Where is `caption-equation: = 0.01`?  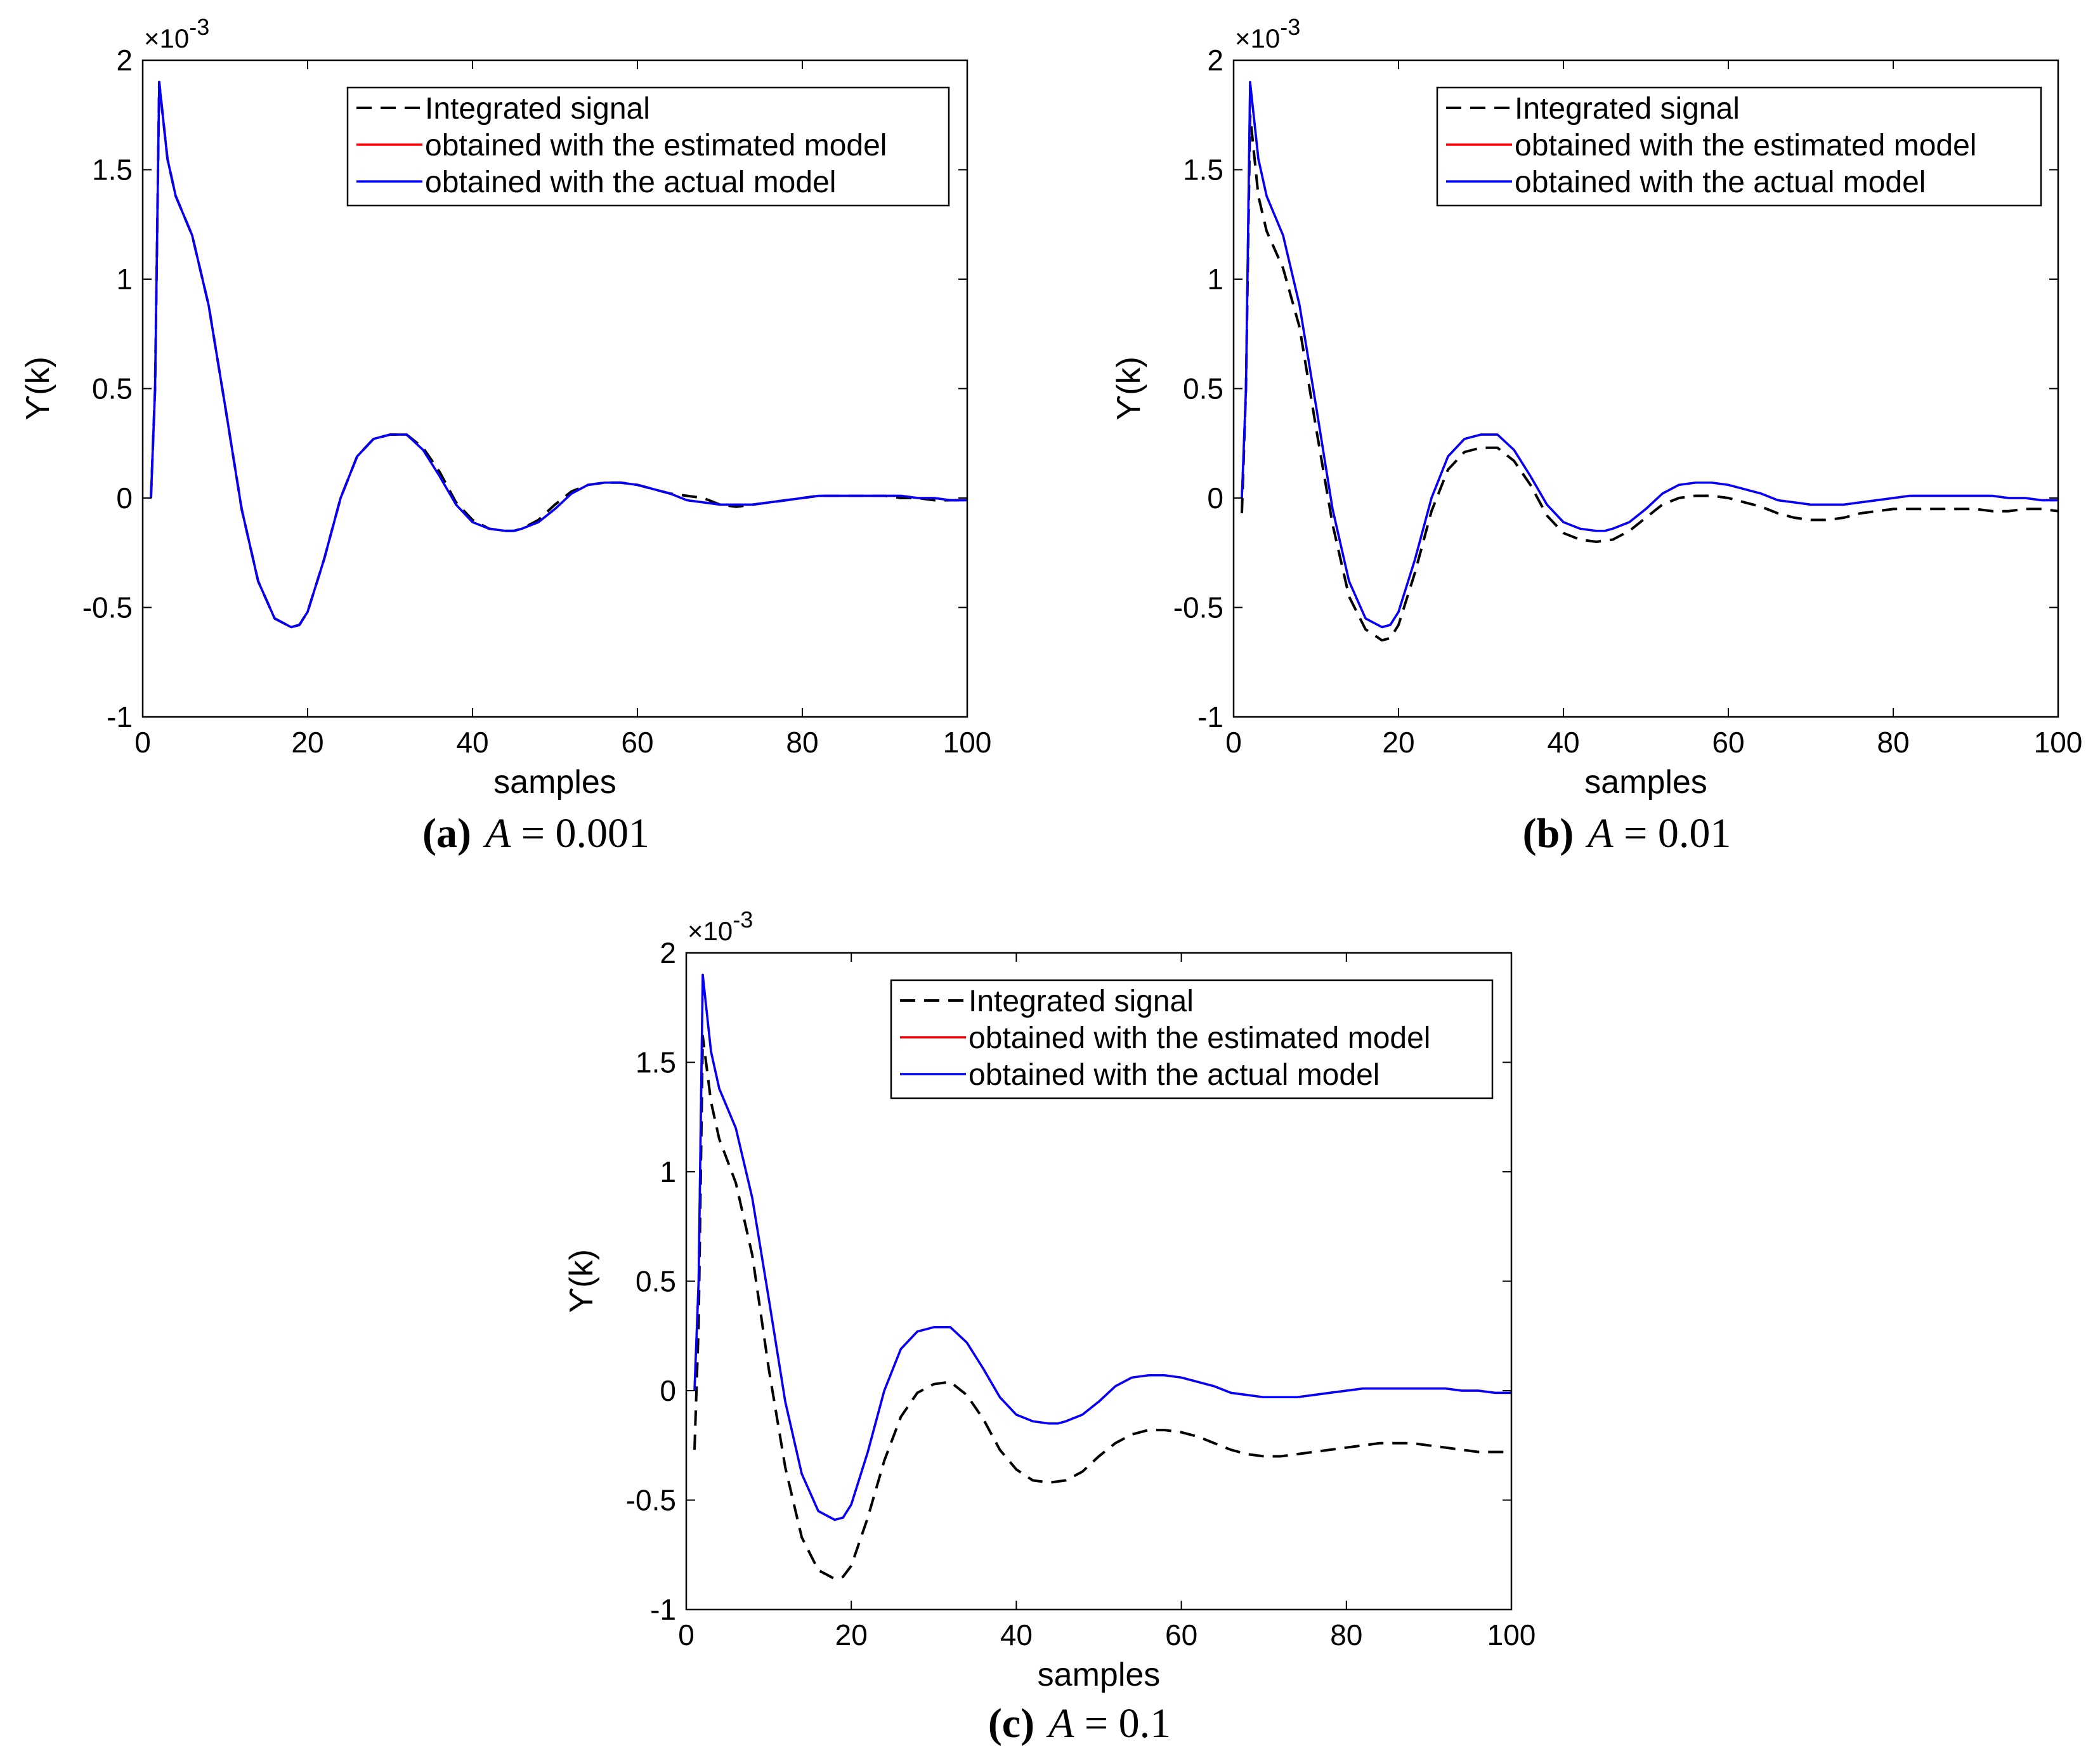 caption-equation: = 0.01 is located at coordinates (1673, 833).